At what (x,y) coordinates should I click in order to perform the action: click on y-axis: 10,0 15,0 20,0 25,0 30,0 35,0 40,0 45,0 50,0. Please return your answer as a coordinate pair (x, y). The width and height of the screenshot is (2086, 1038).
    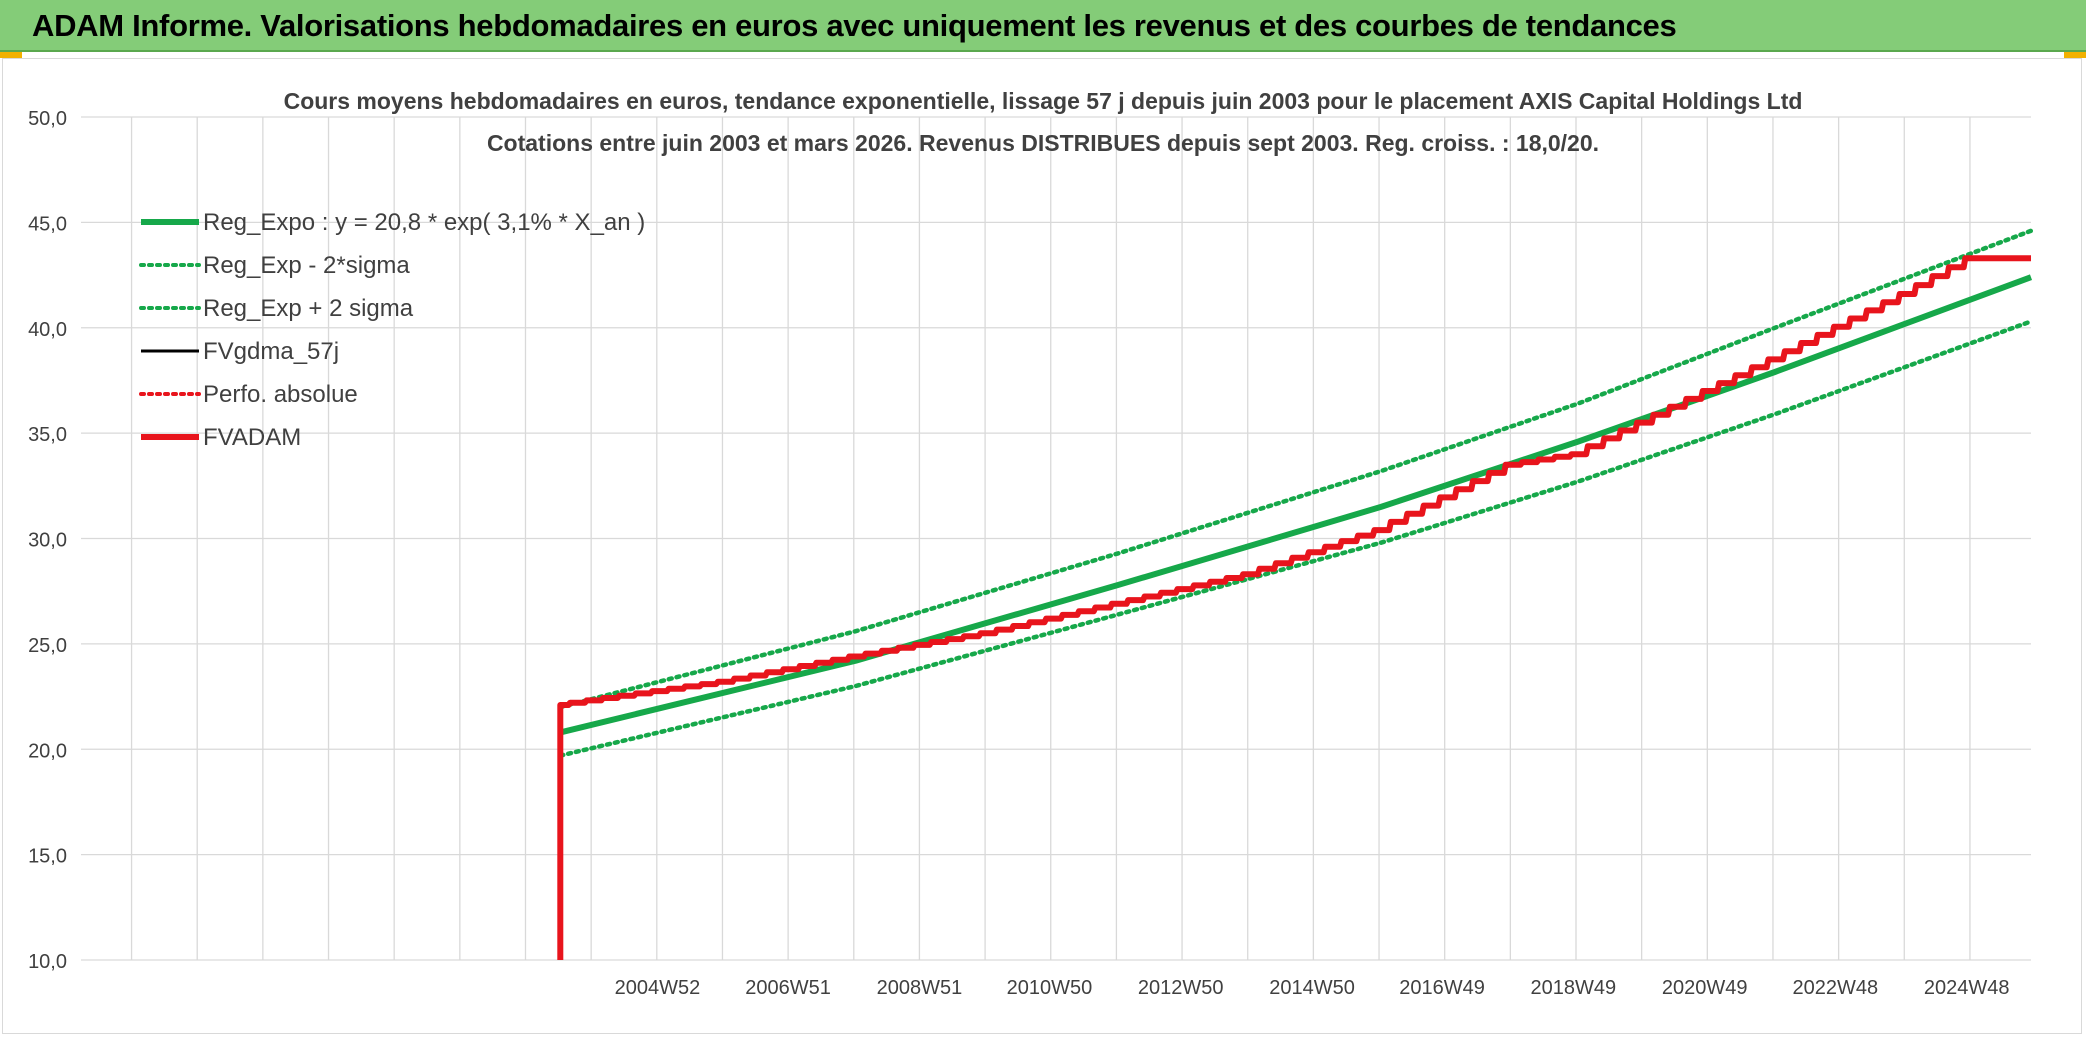
    Looking at the image, I should click on (47, 540).